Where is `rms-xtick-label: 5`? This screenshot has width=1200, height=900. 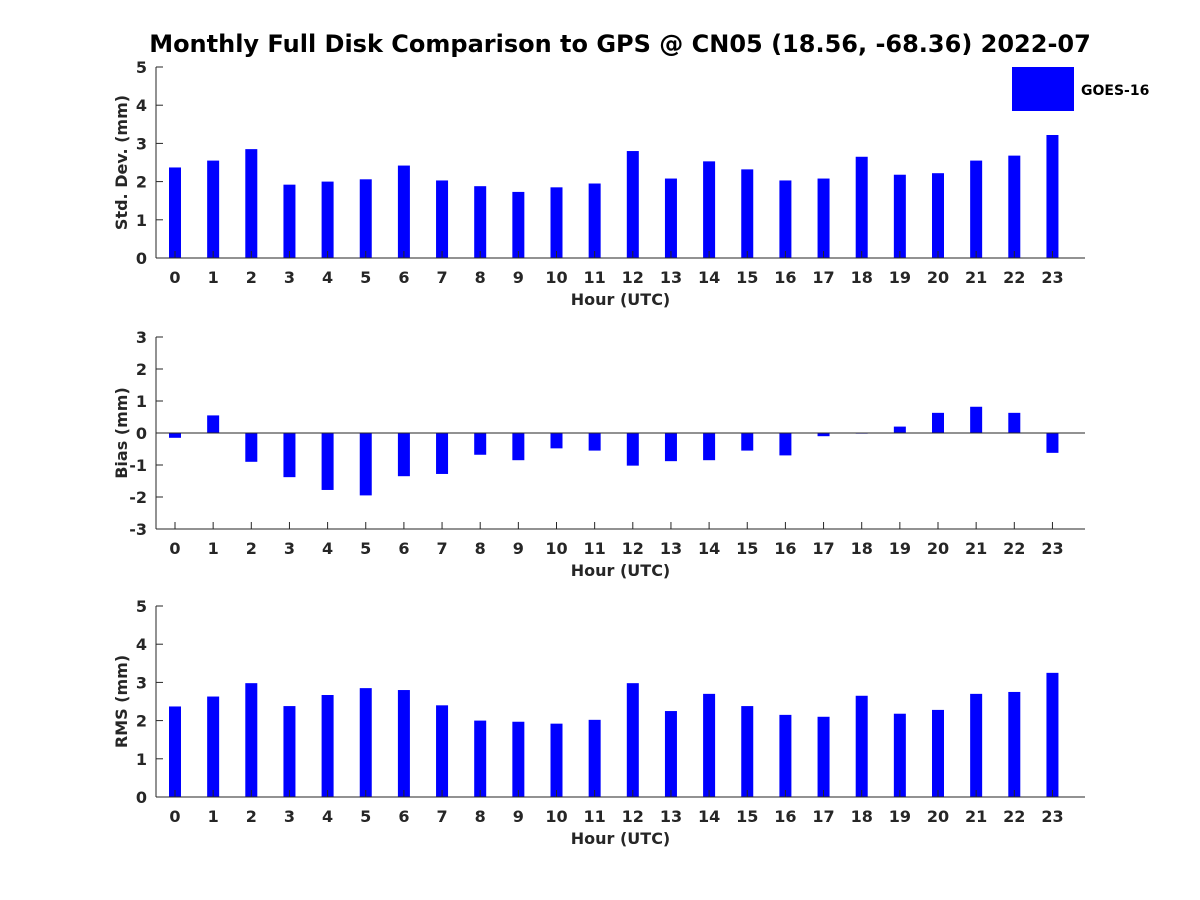
rms-xtick-label: 5 is located at coordinates (365, 816).